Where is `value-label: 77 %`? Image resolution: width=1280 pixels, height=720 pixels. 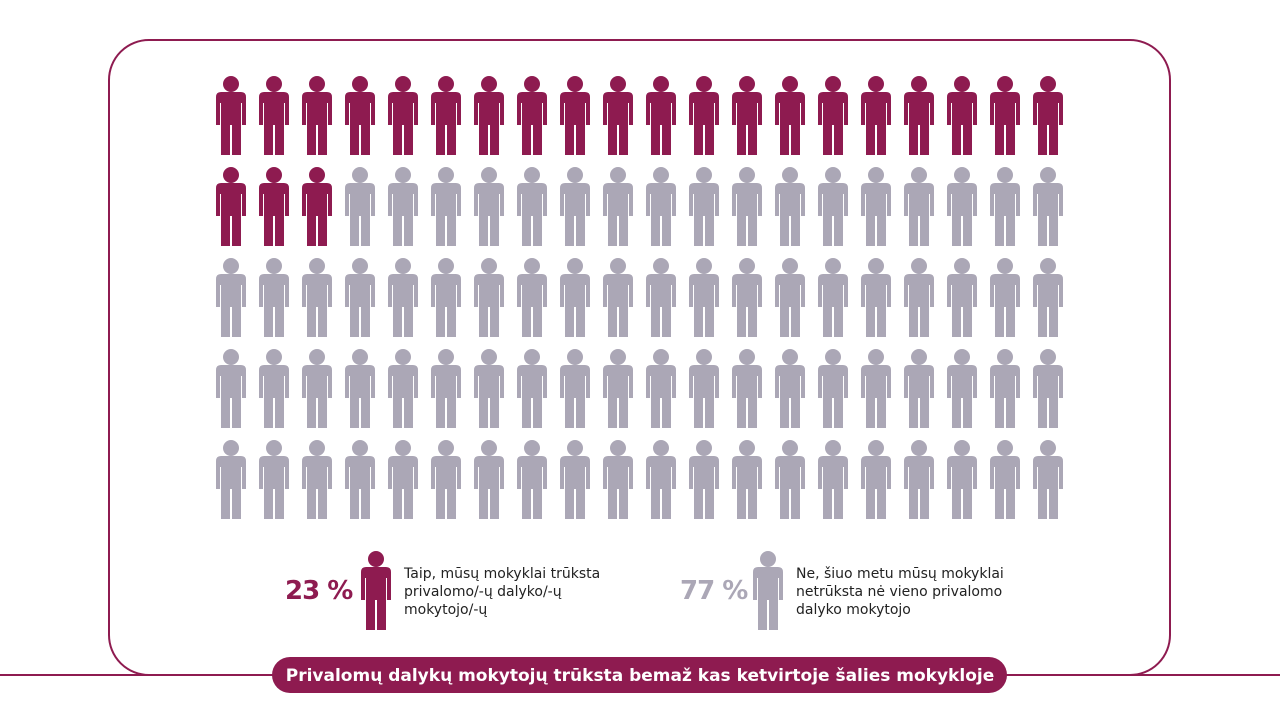
value-label: 77 % is located at coordinates (714, 591).